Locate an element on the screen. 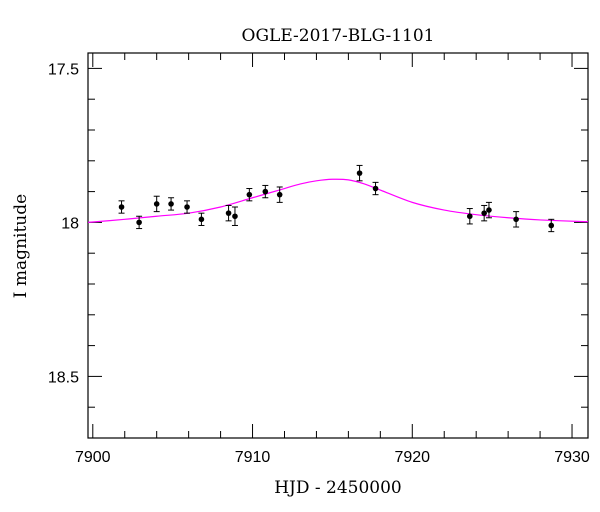  y-tick-label: 18.5 is located at coordinates (63, 377).